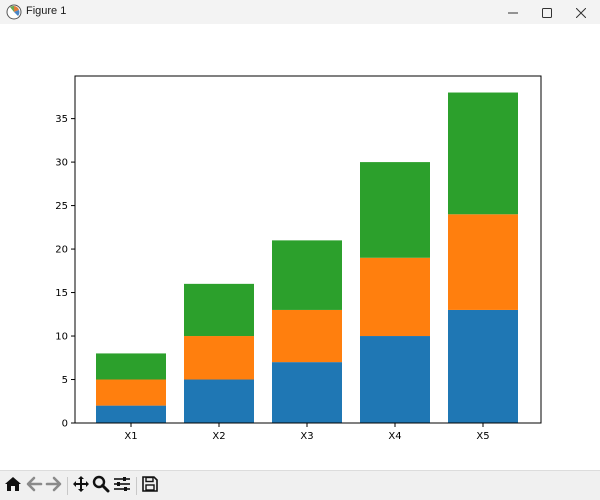 This screenshot has width=600, height=500. I want to click on minimize-icon, so click(513, 12).